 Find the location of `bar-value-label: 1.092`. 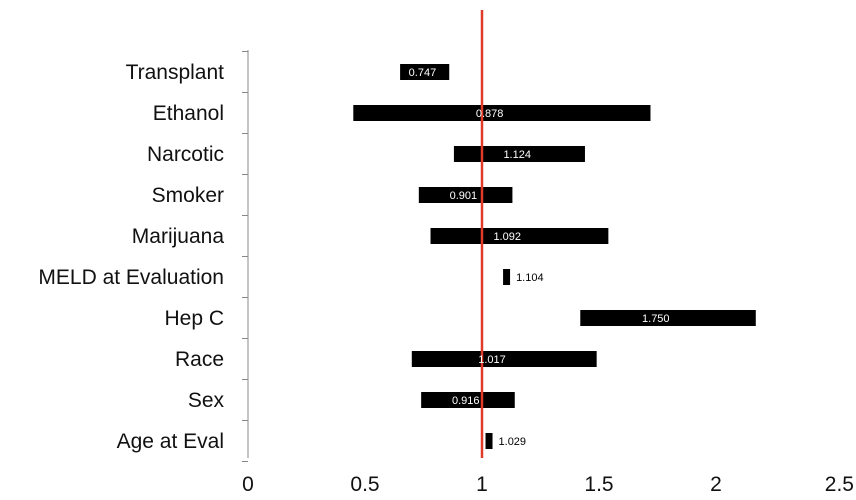

bar-value-label: 1.092 is located at coordinates (507, 237).